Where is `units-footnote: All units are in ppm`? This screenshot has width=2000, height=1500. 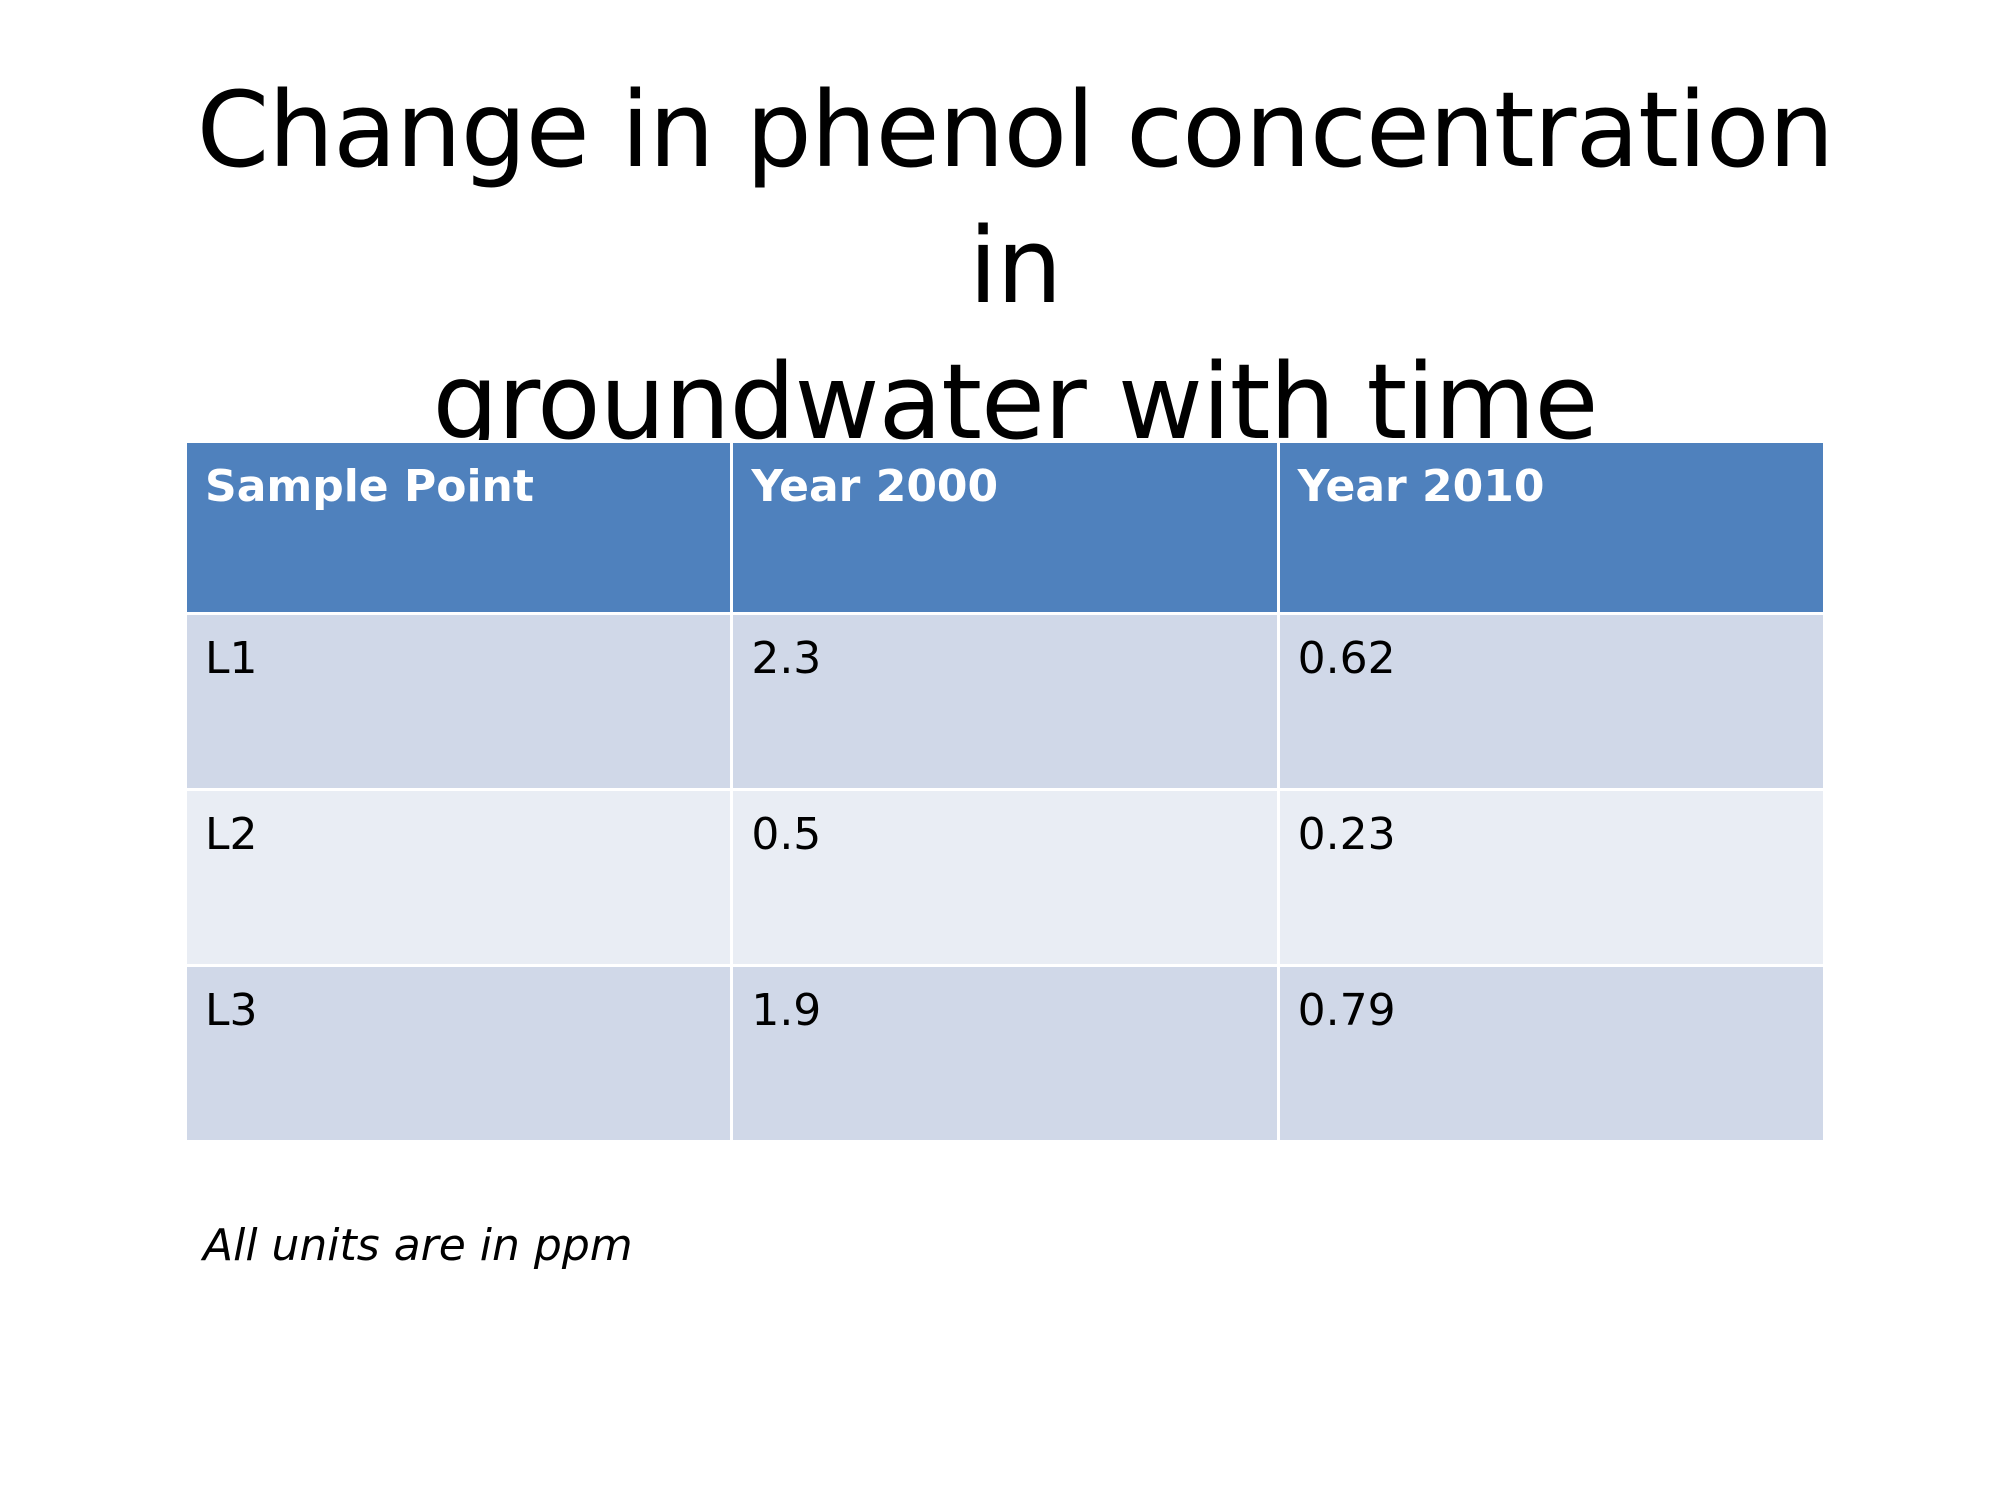
units-footnote: All units are in ppm is located at coordinates (418, 1245).